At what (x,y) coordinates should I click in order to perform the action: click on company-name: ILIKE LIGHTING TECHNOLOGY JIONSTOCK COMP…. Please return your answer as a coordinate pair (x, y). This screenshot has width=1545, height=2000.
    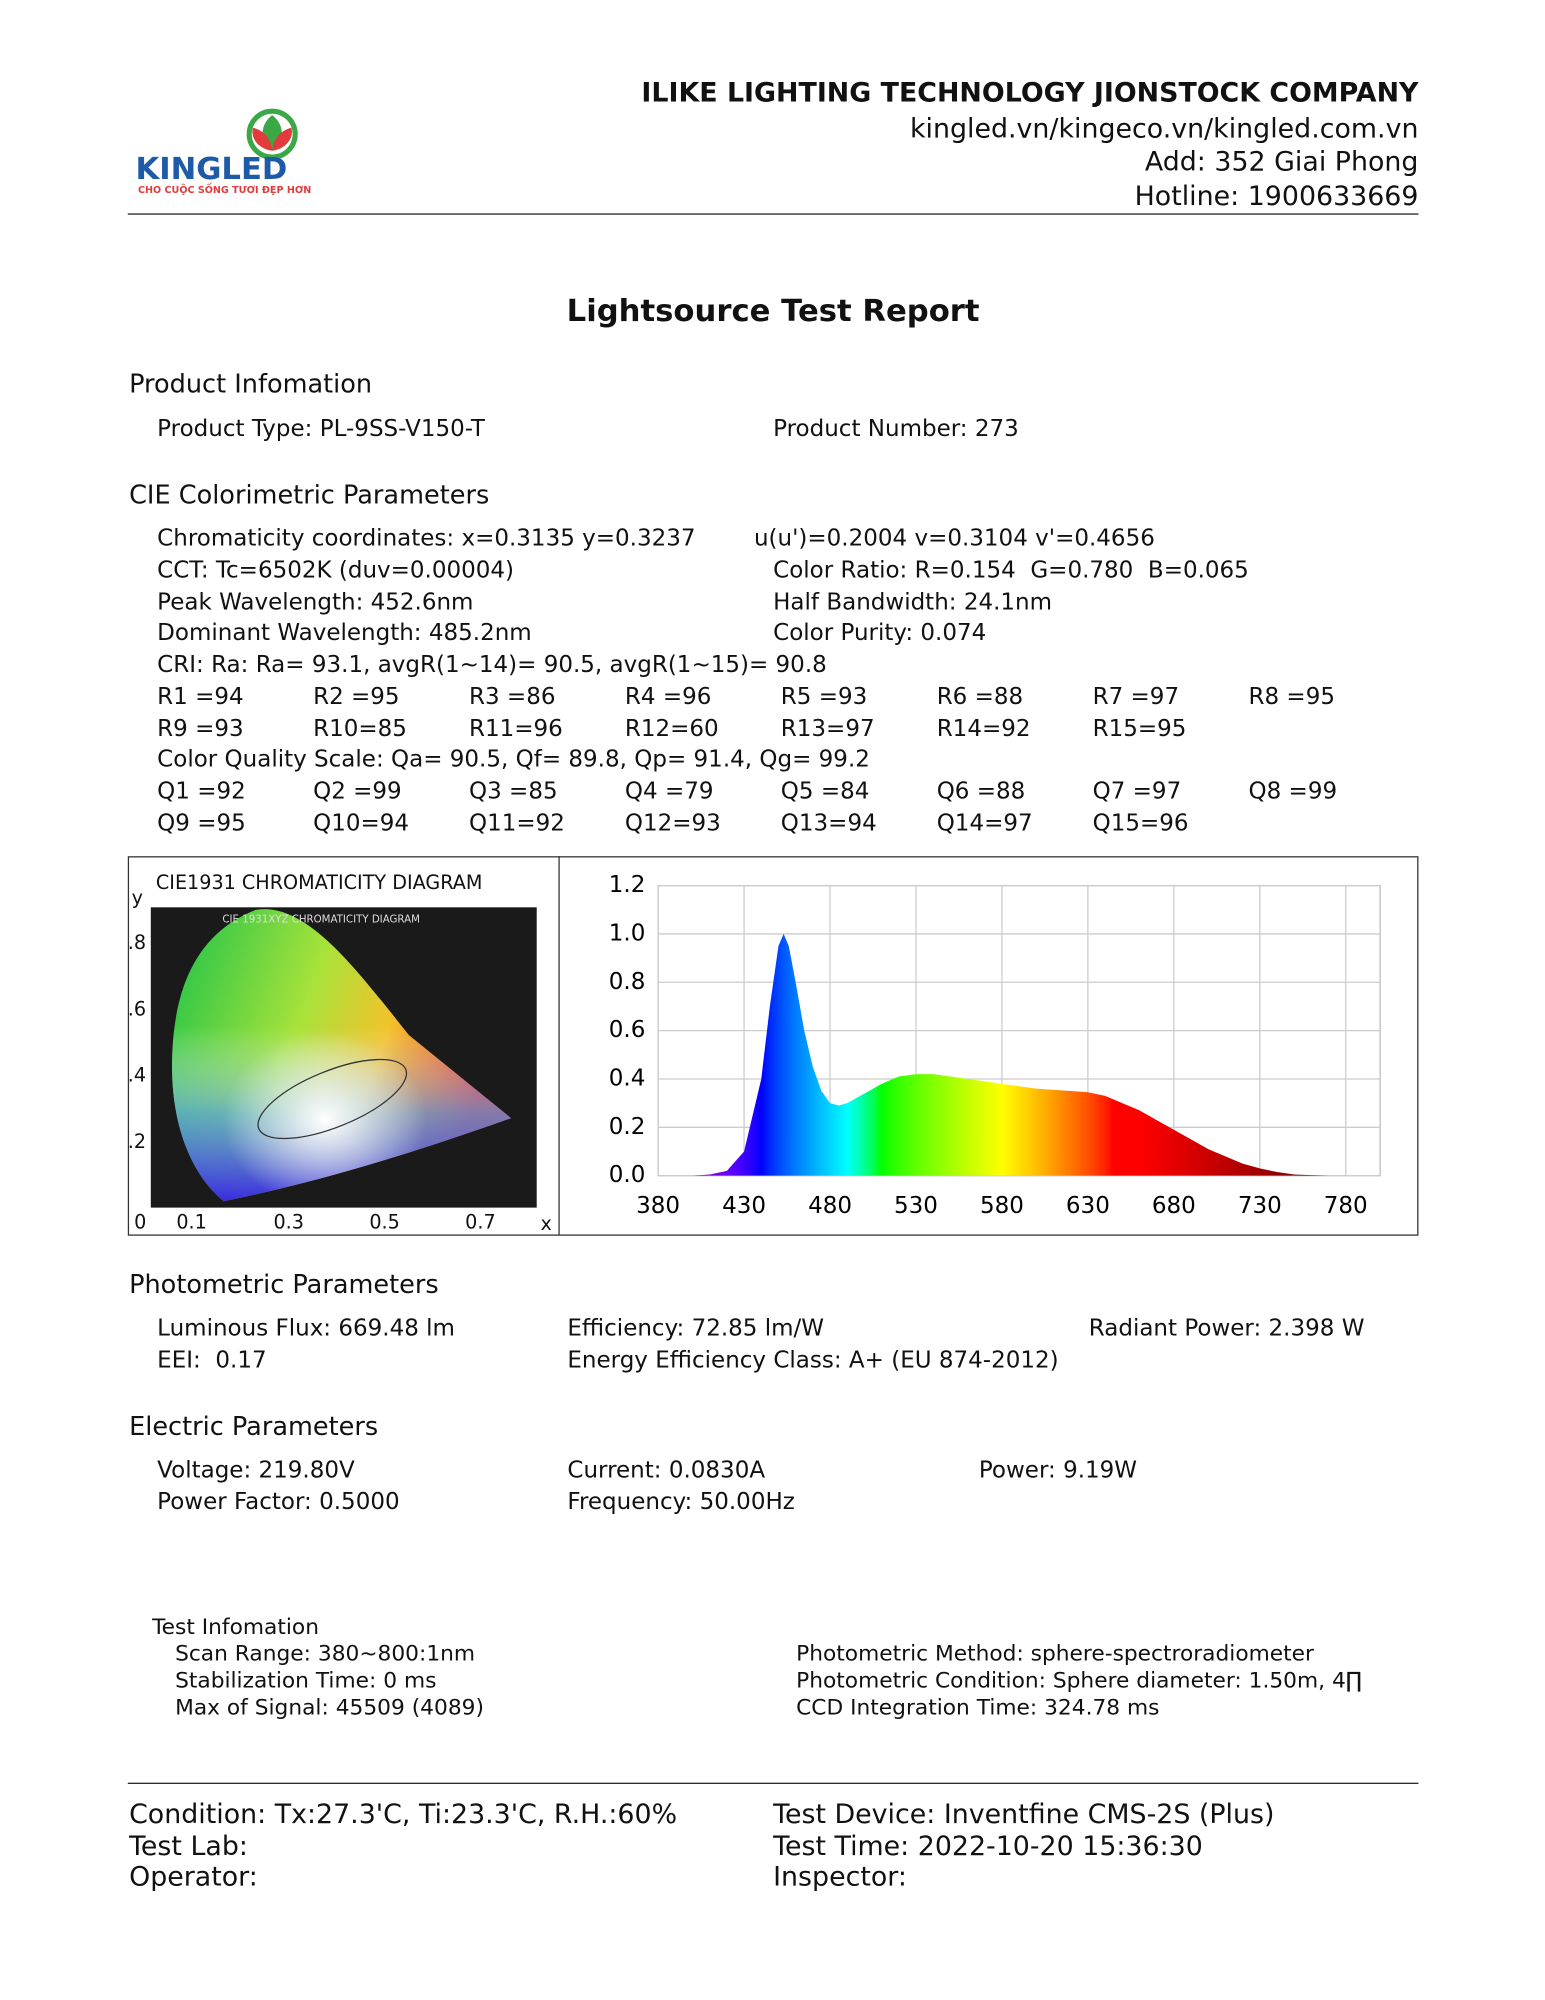
    Looking at the image, I should click on (1030, 92).